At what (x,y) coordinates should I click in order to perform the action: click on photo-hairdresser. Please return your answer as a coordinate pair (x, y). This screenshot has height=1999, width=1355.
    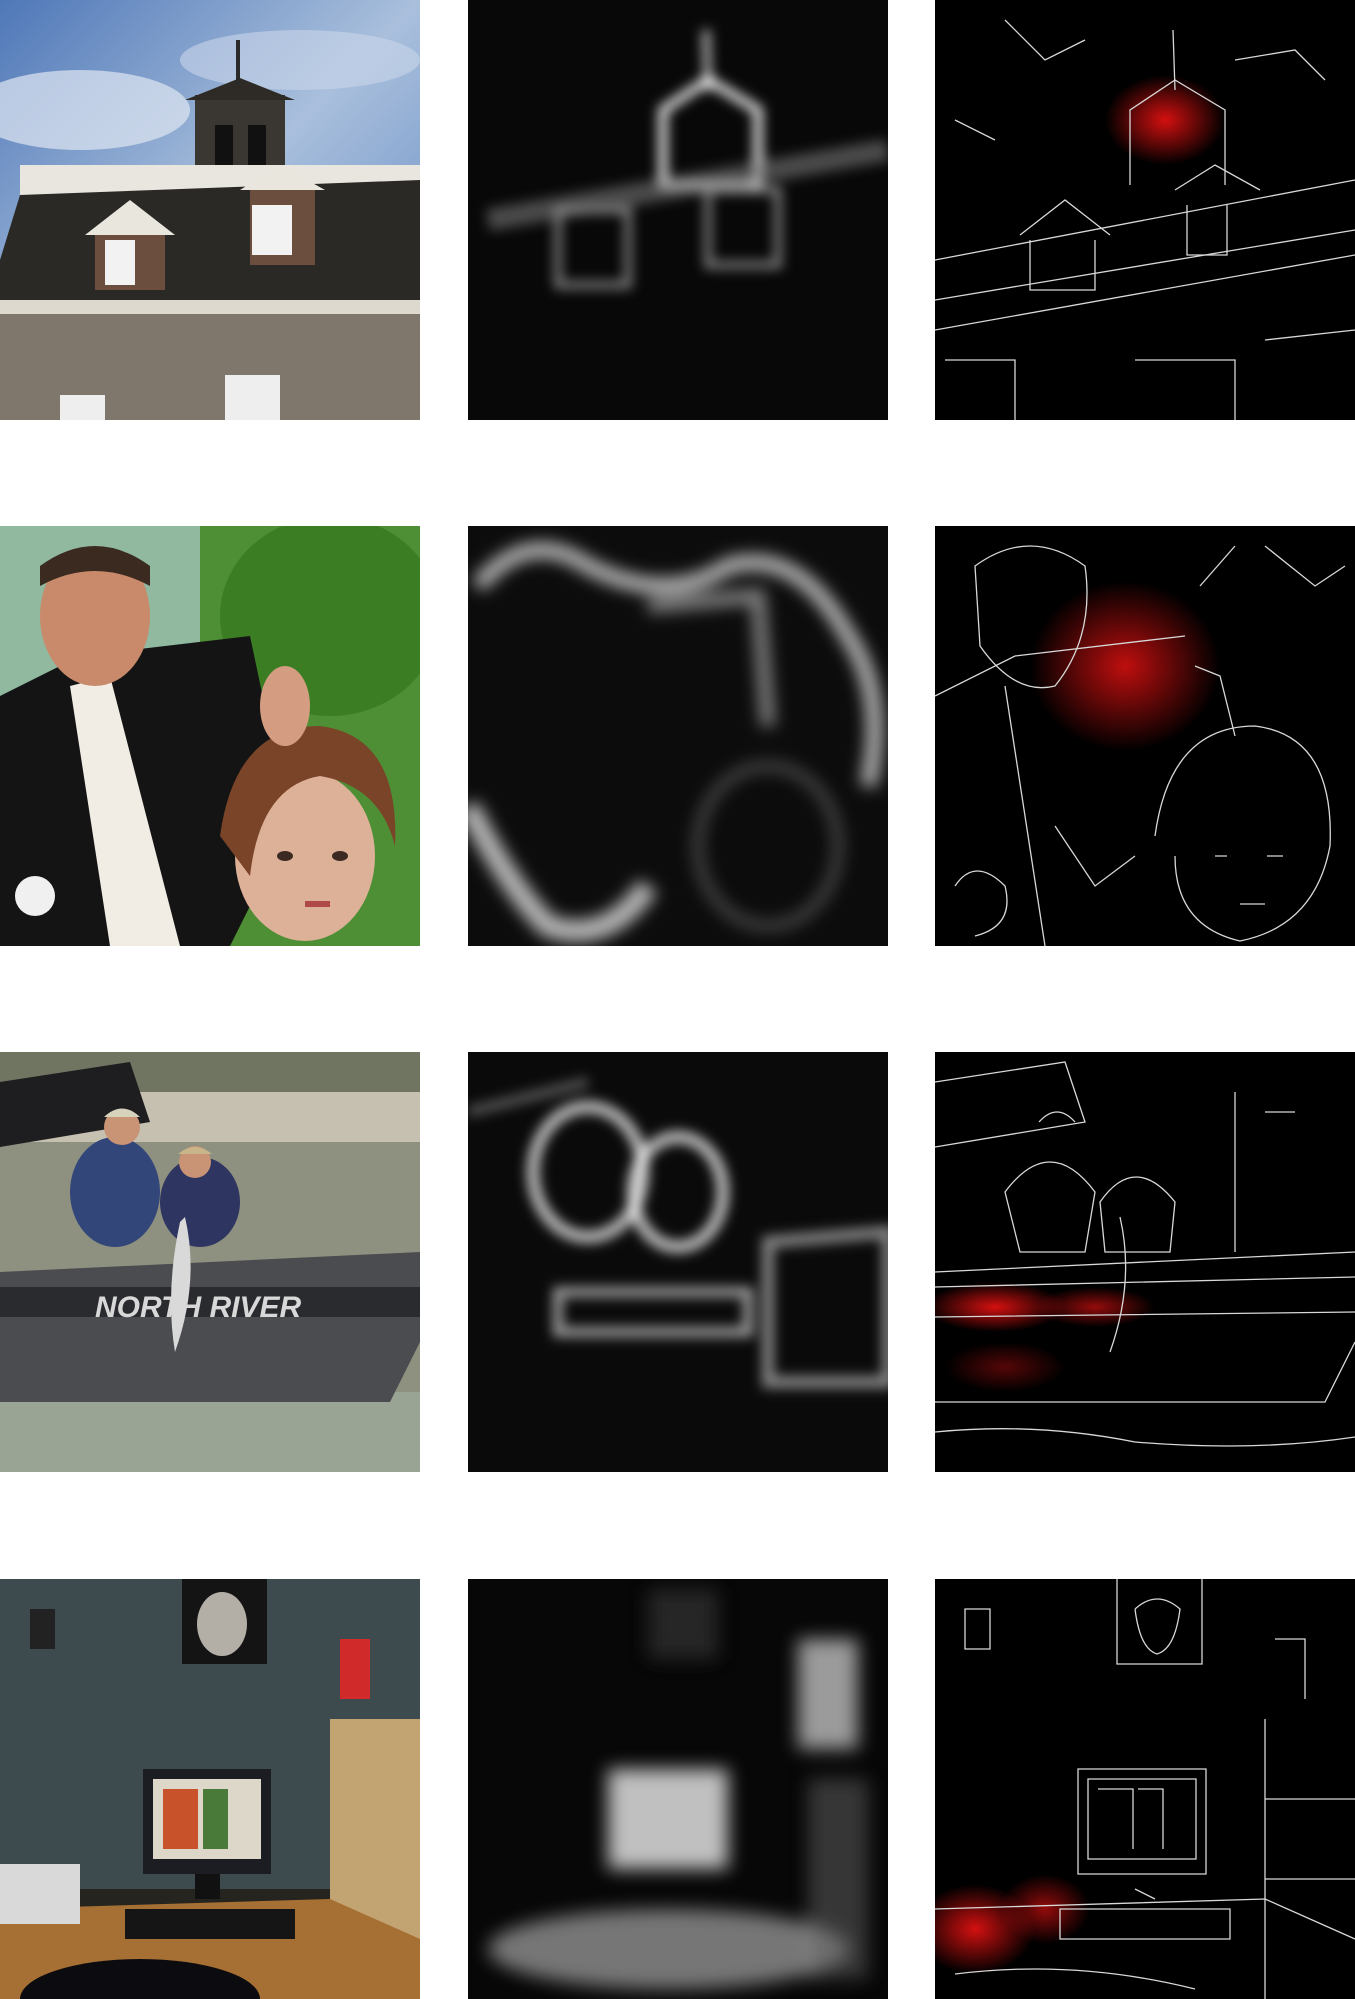
    Looking at the image, I should click on (210, 736).